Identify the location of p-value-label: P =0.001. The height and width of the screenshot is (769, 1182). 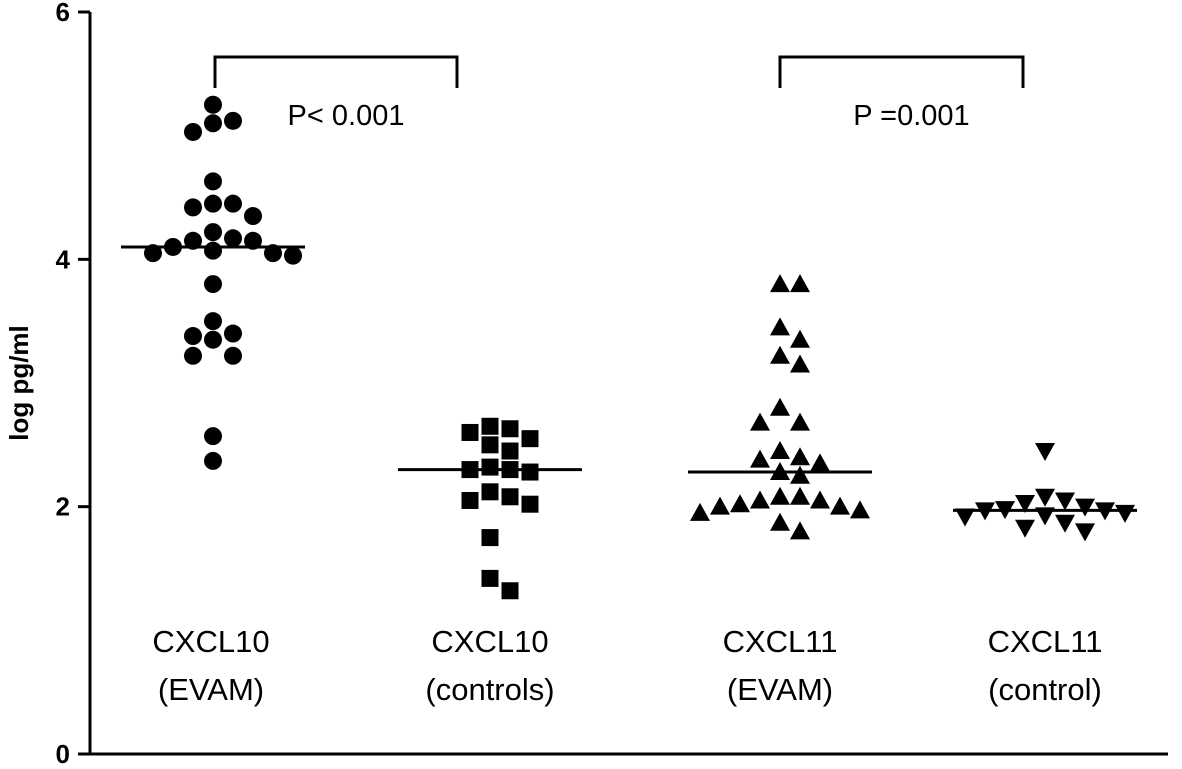
(911, 116).